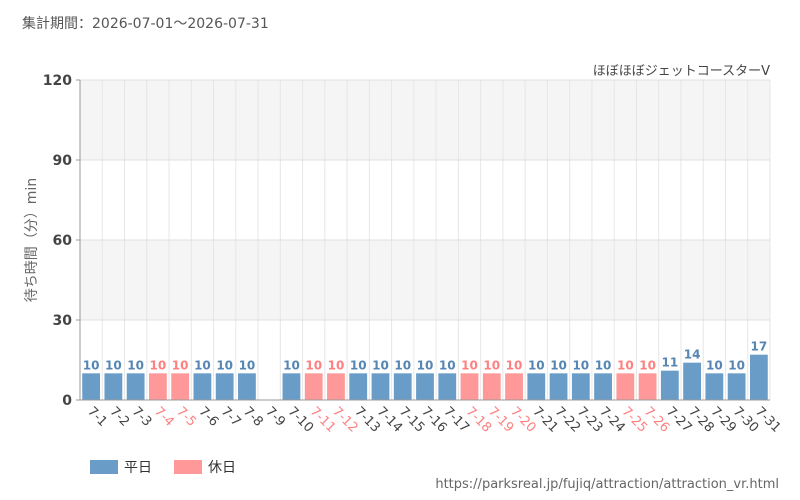 The width and height of the screenshot is (800, 500). Describe the element at coordinates (222, 468) in the screenshot. I see `legend-label: 休日` at that location.